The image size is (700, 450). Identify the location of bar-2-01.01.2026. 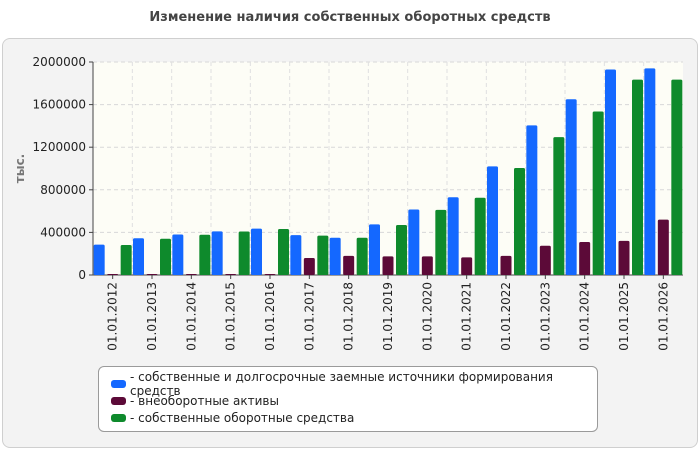
(663, 247).